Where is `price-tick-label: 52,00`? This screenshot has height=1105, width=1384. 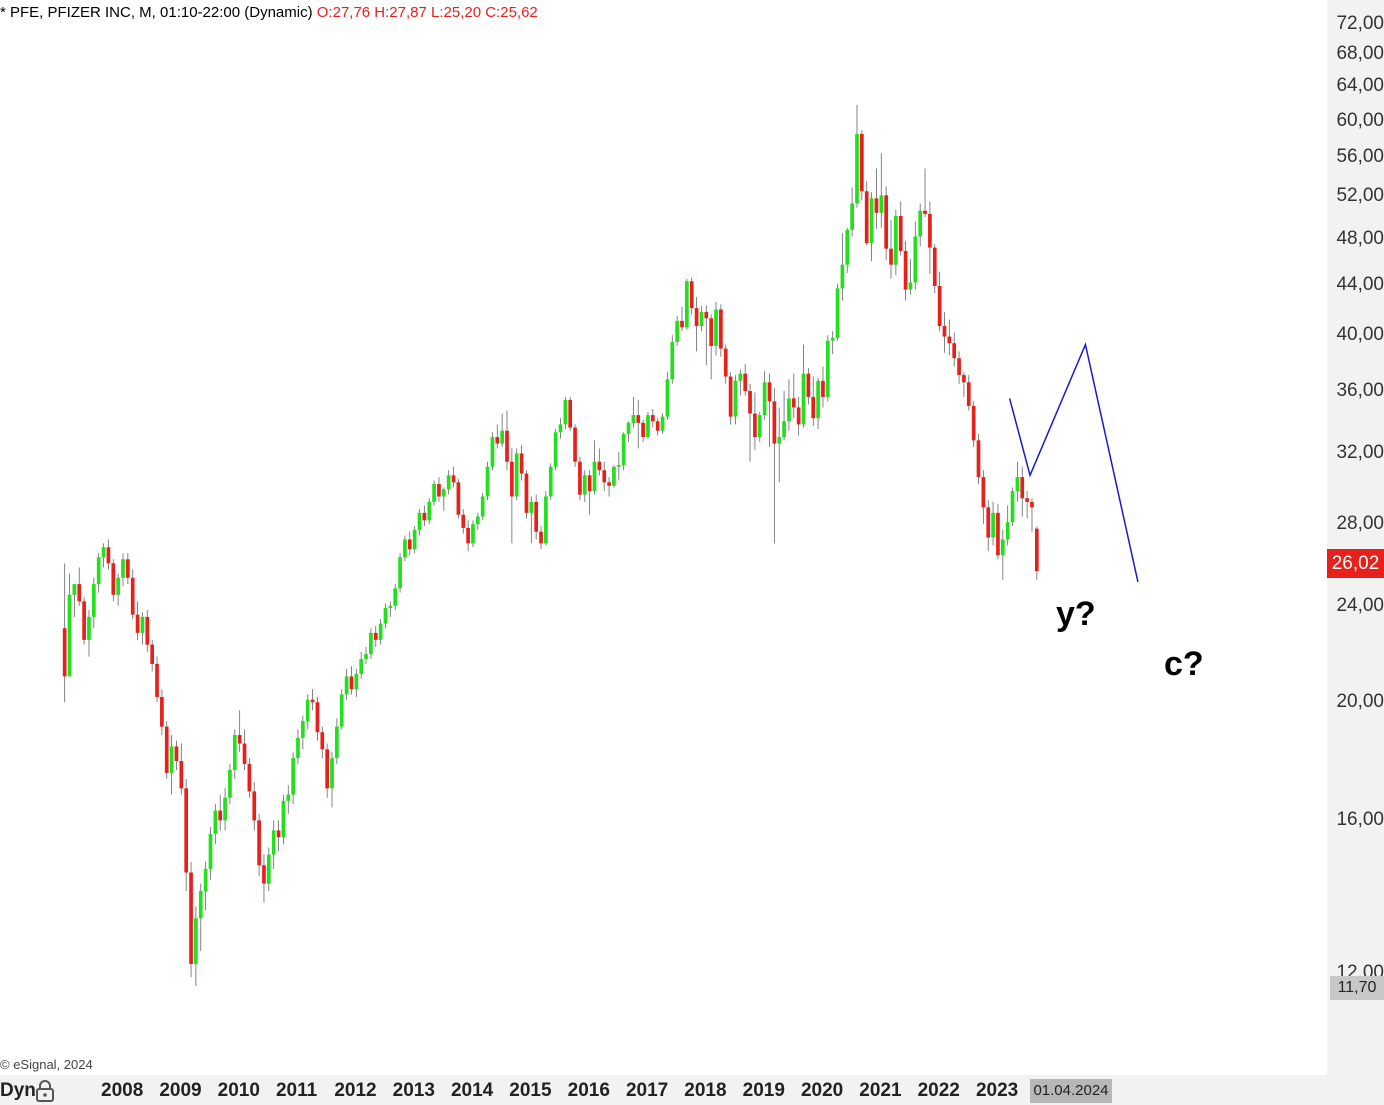
price-tick-label: 52,00 is located at coordinates (1360, 196).